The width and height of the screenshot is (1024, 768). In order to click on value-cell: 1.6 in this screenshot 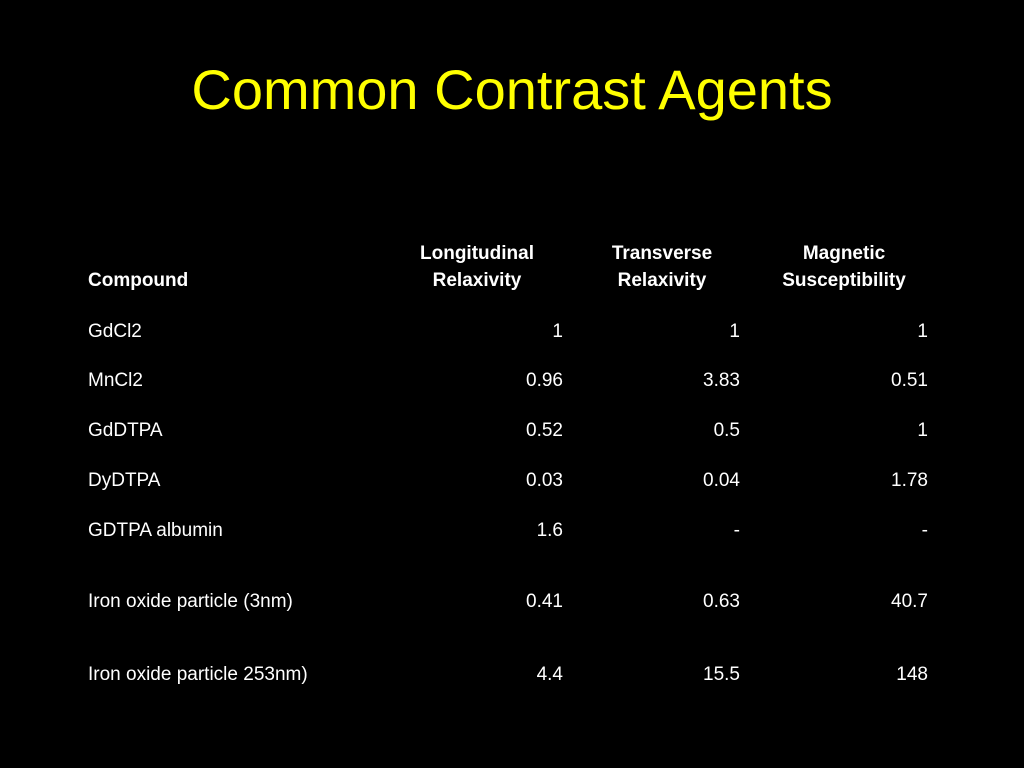, I will do `click(549, 530)`.